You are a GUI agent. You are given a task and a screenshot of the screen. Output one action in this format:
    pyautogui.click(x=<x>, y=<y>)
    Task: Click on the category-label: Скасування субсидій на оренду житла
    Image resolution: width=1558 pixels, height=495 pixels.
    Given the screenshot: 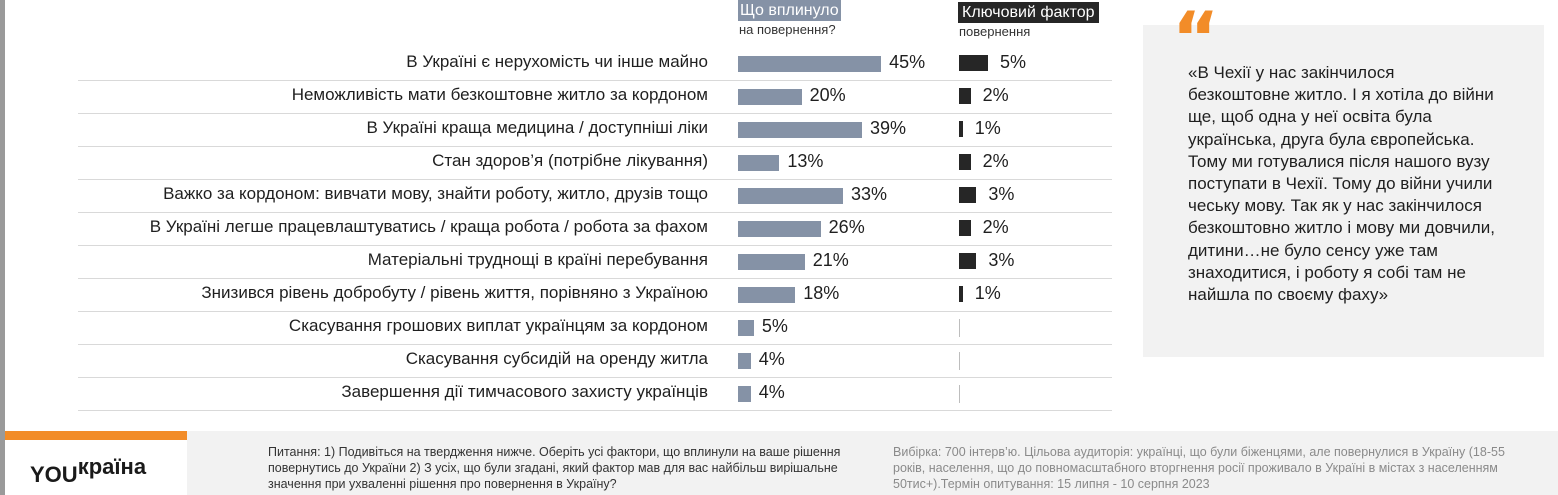 What is the action you would take?
    pyautogui.click(x=556, y=358)
    